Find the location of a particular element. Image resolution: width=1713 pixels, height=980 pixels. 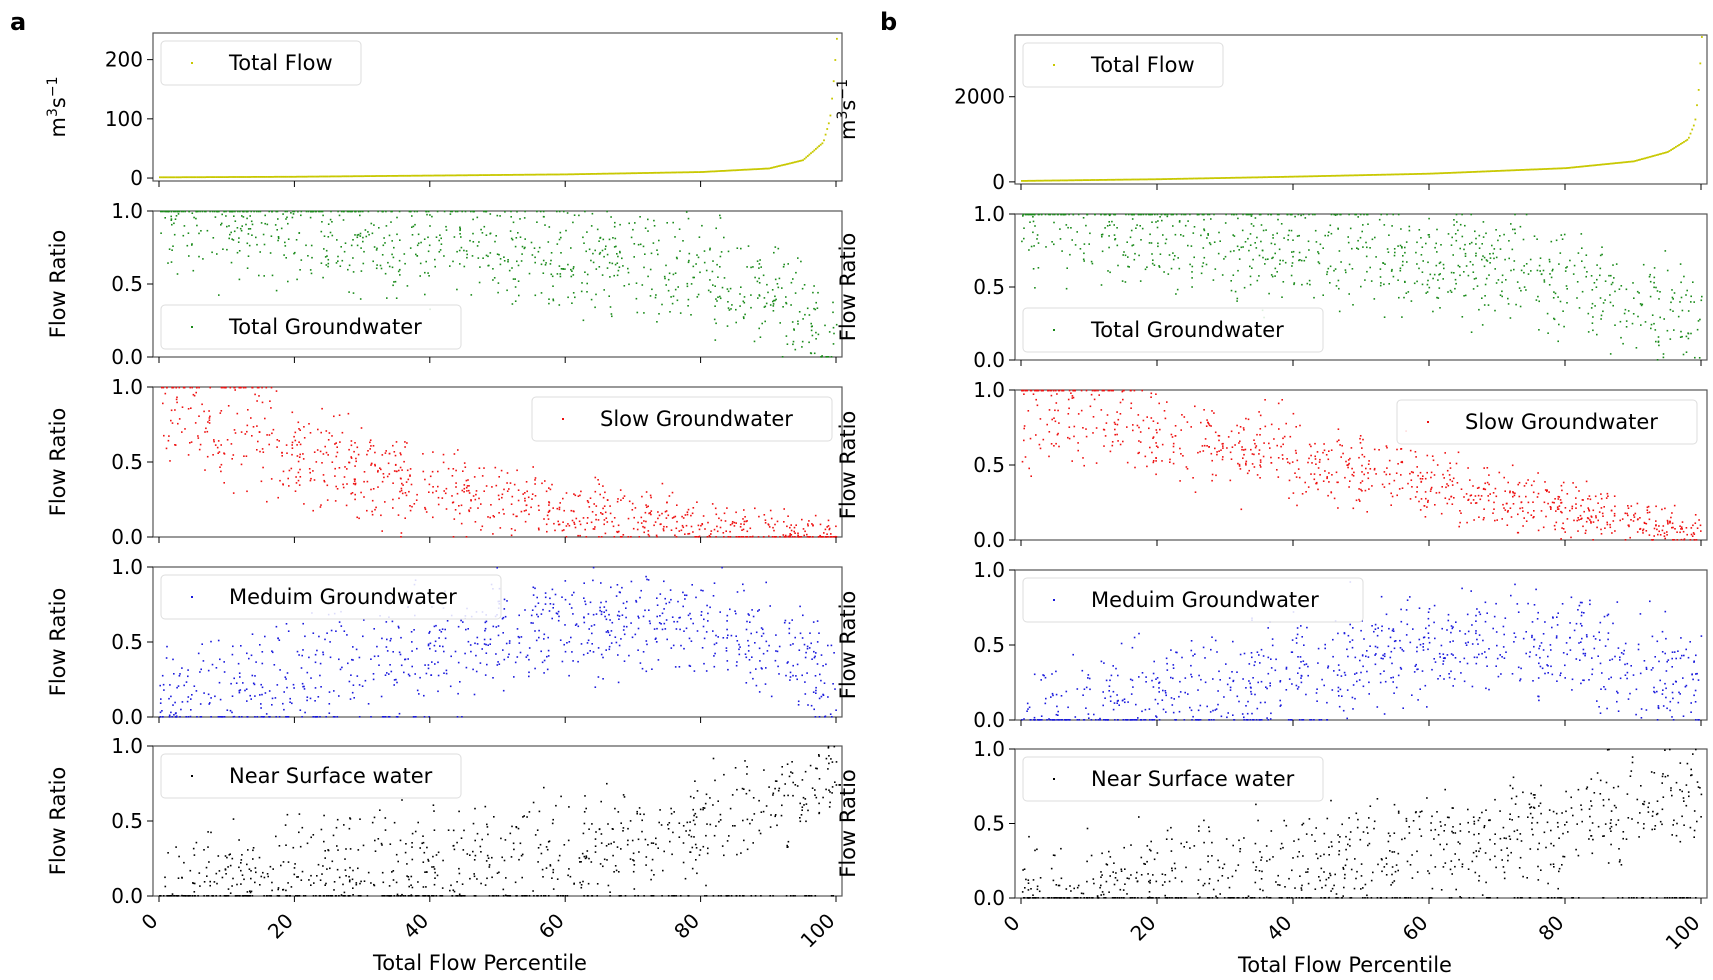

legend: Meduim Groundwater is located at coordinates (331, 597).